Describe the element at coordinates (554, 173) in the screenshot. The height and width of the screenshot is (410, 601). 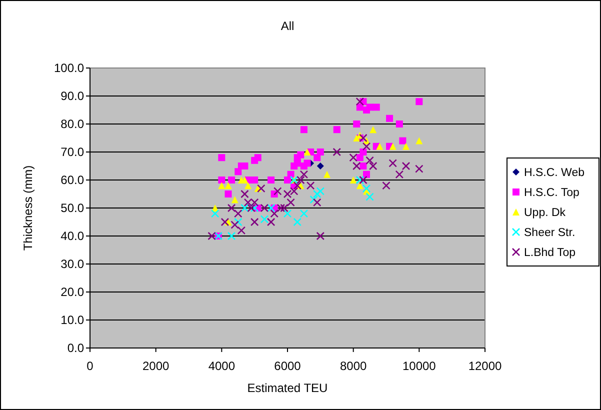
I see `legend-label: H.S.C. Web` at that location.